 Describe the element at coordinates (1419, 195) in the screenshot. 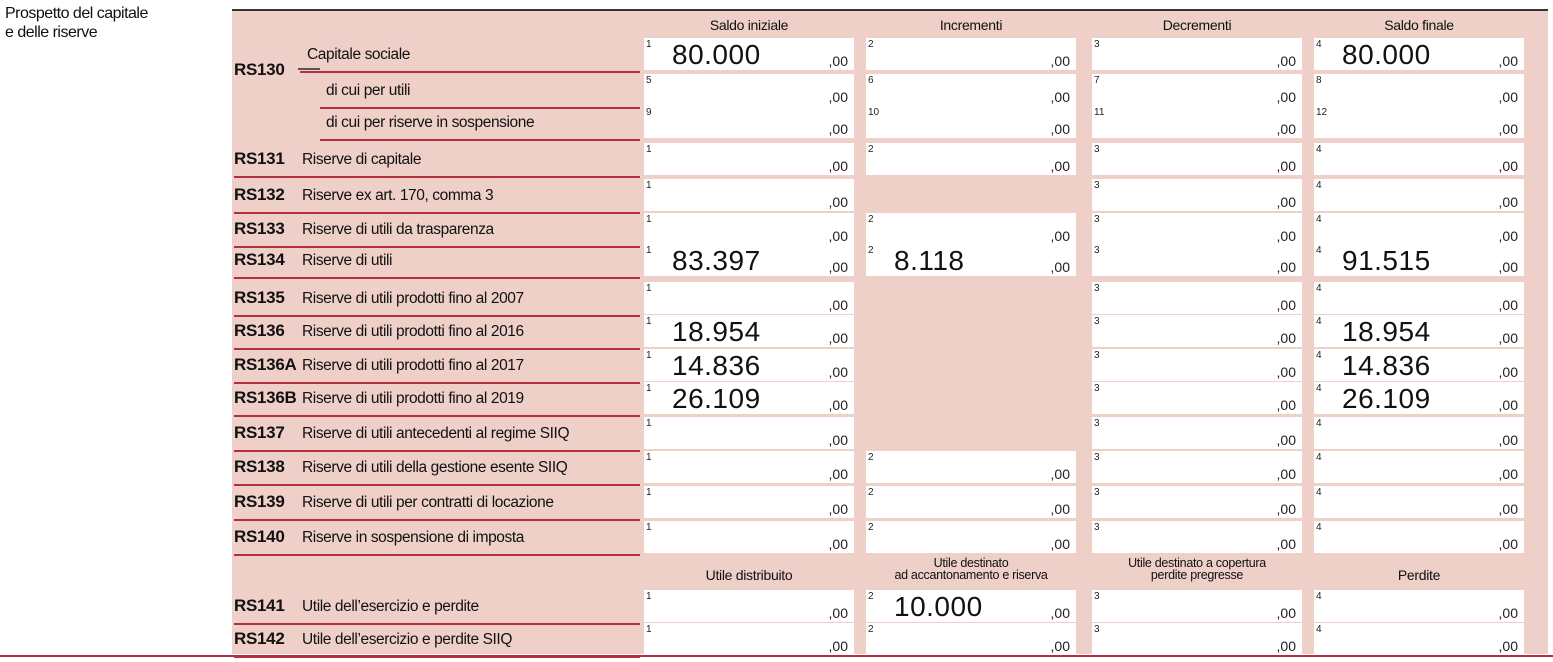

I see `field-rs132-4: 4,00` at that location.